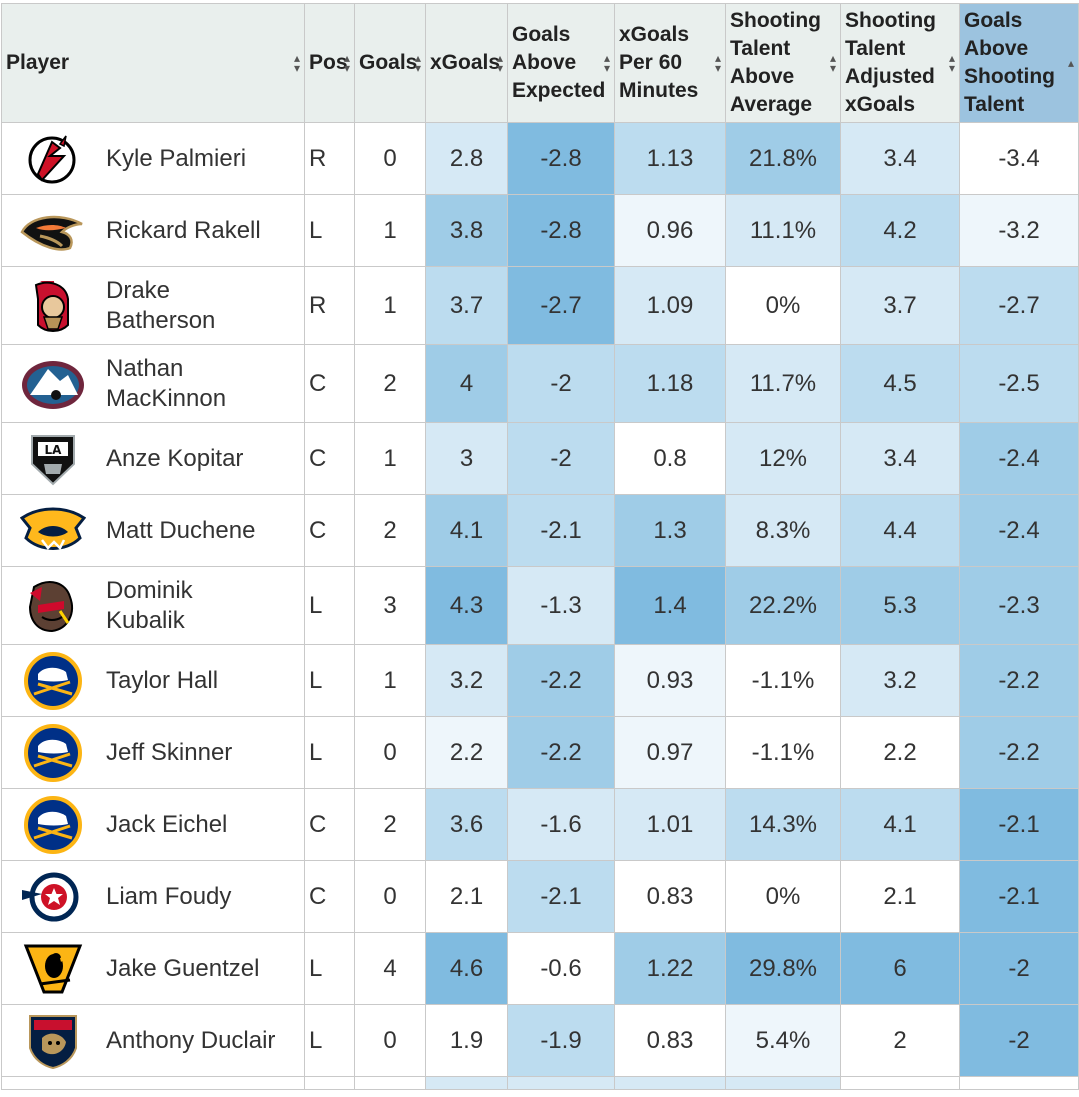 The height and width of the screenshot is (1097, 1079). Describe the element at coordinates (670, 383) in the screenshot. I see `xgoals-per-60-cell: 1.18` at that location.